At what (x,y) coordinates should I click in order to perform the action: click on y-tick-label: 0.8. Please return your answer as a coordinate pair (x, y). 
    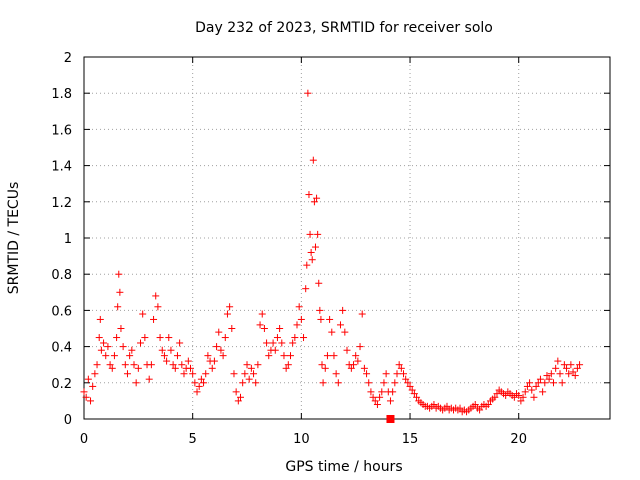
    Looking at the image, I should click on (61, 275).